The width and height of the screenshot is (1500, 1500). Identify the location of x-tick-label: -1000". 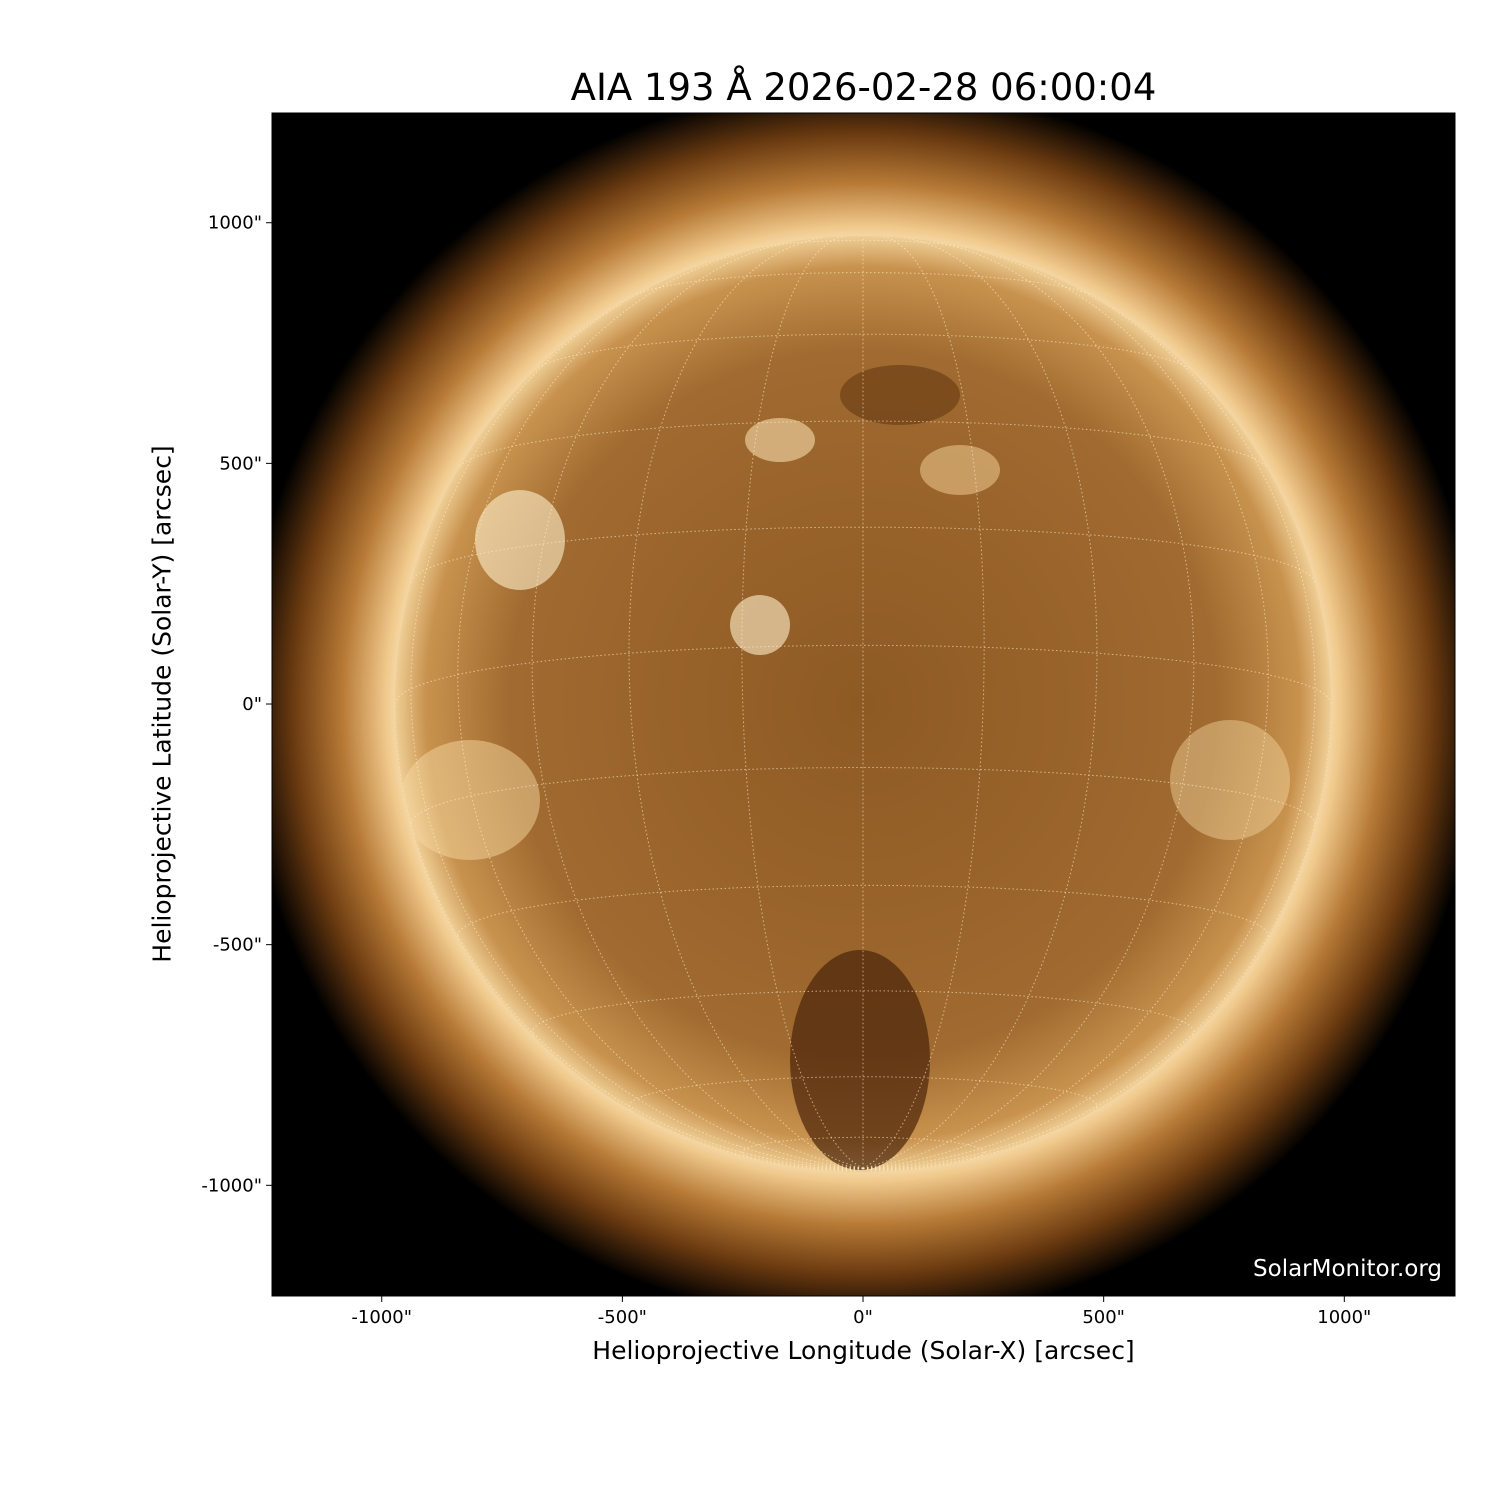
(381, 1317).